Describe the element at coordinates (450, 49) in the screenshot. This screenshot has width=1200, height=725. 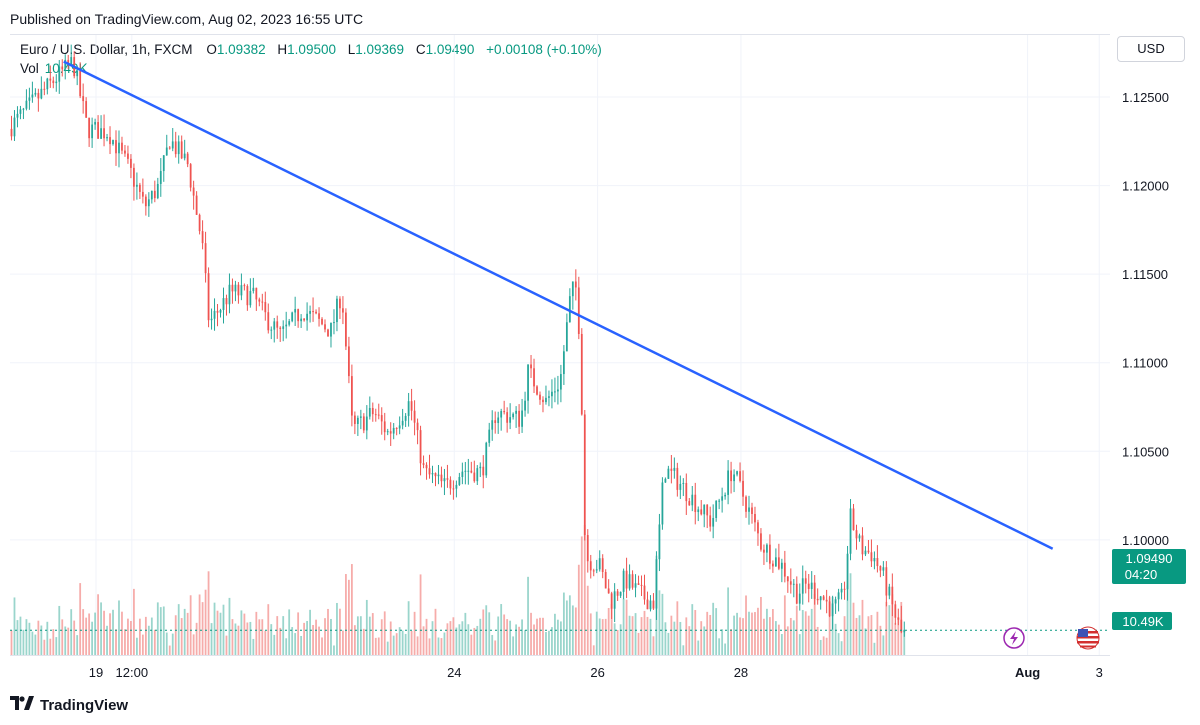
I see `close-value: 1.09490` at that location.